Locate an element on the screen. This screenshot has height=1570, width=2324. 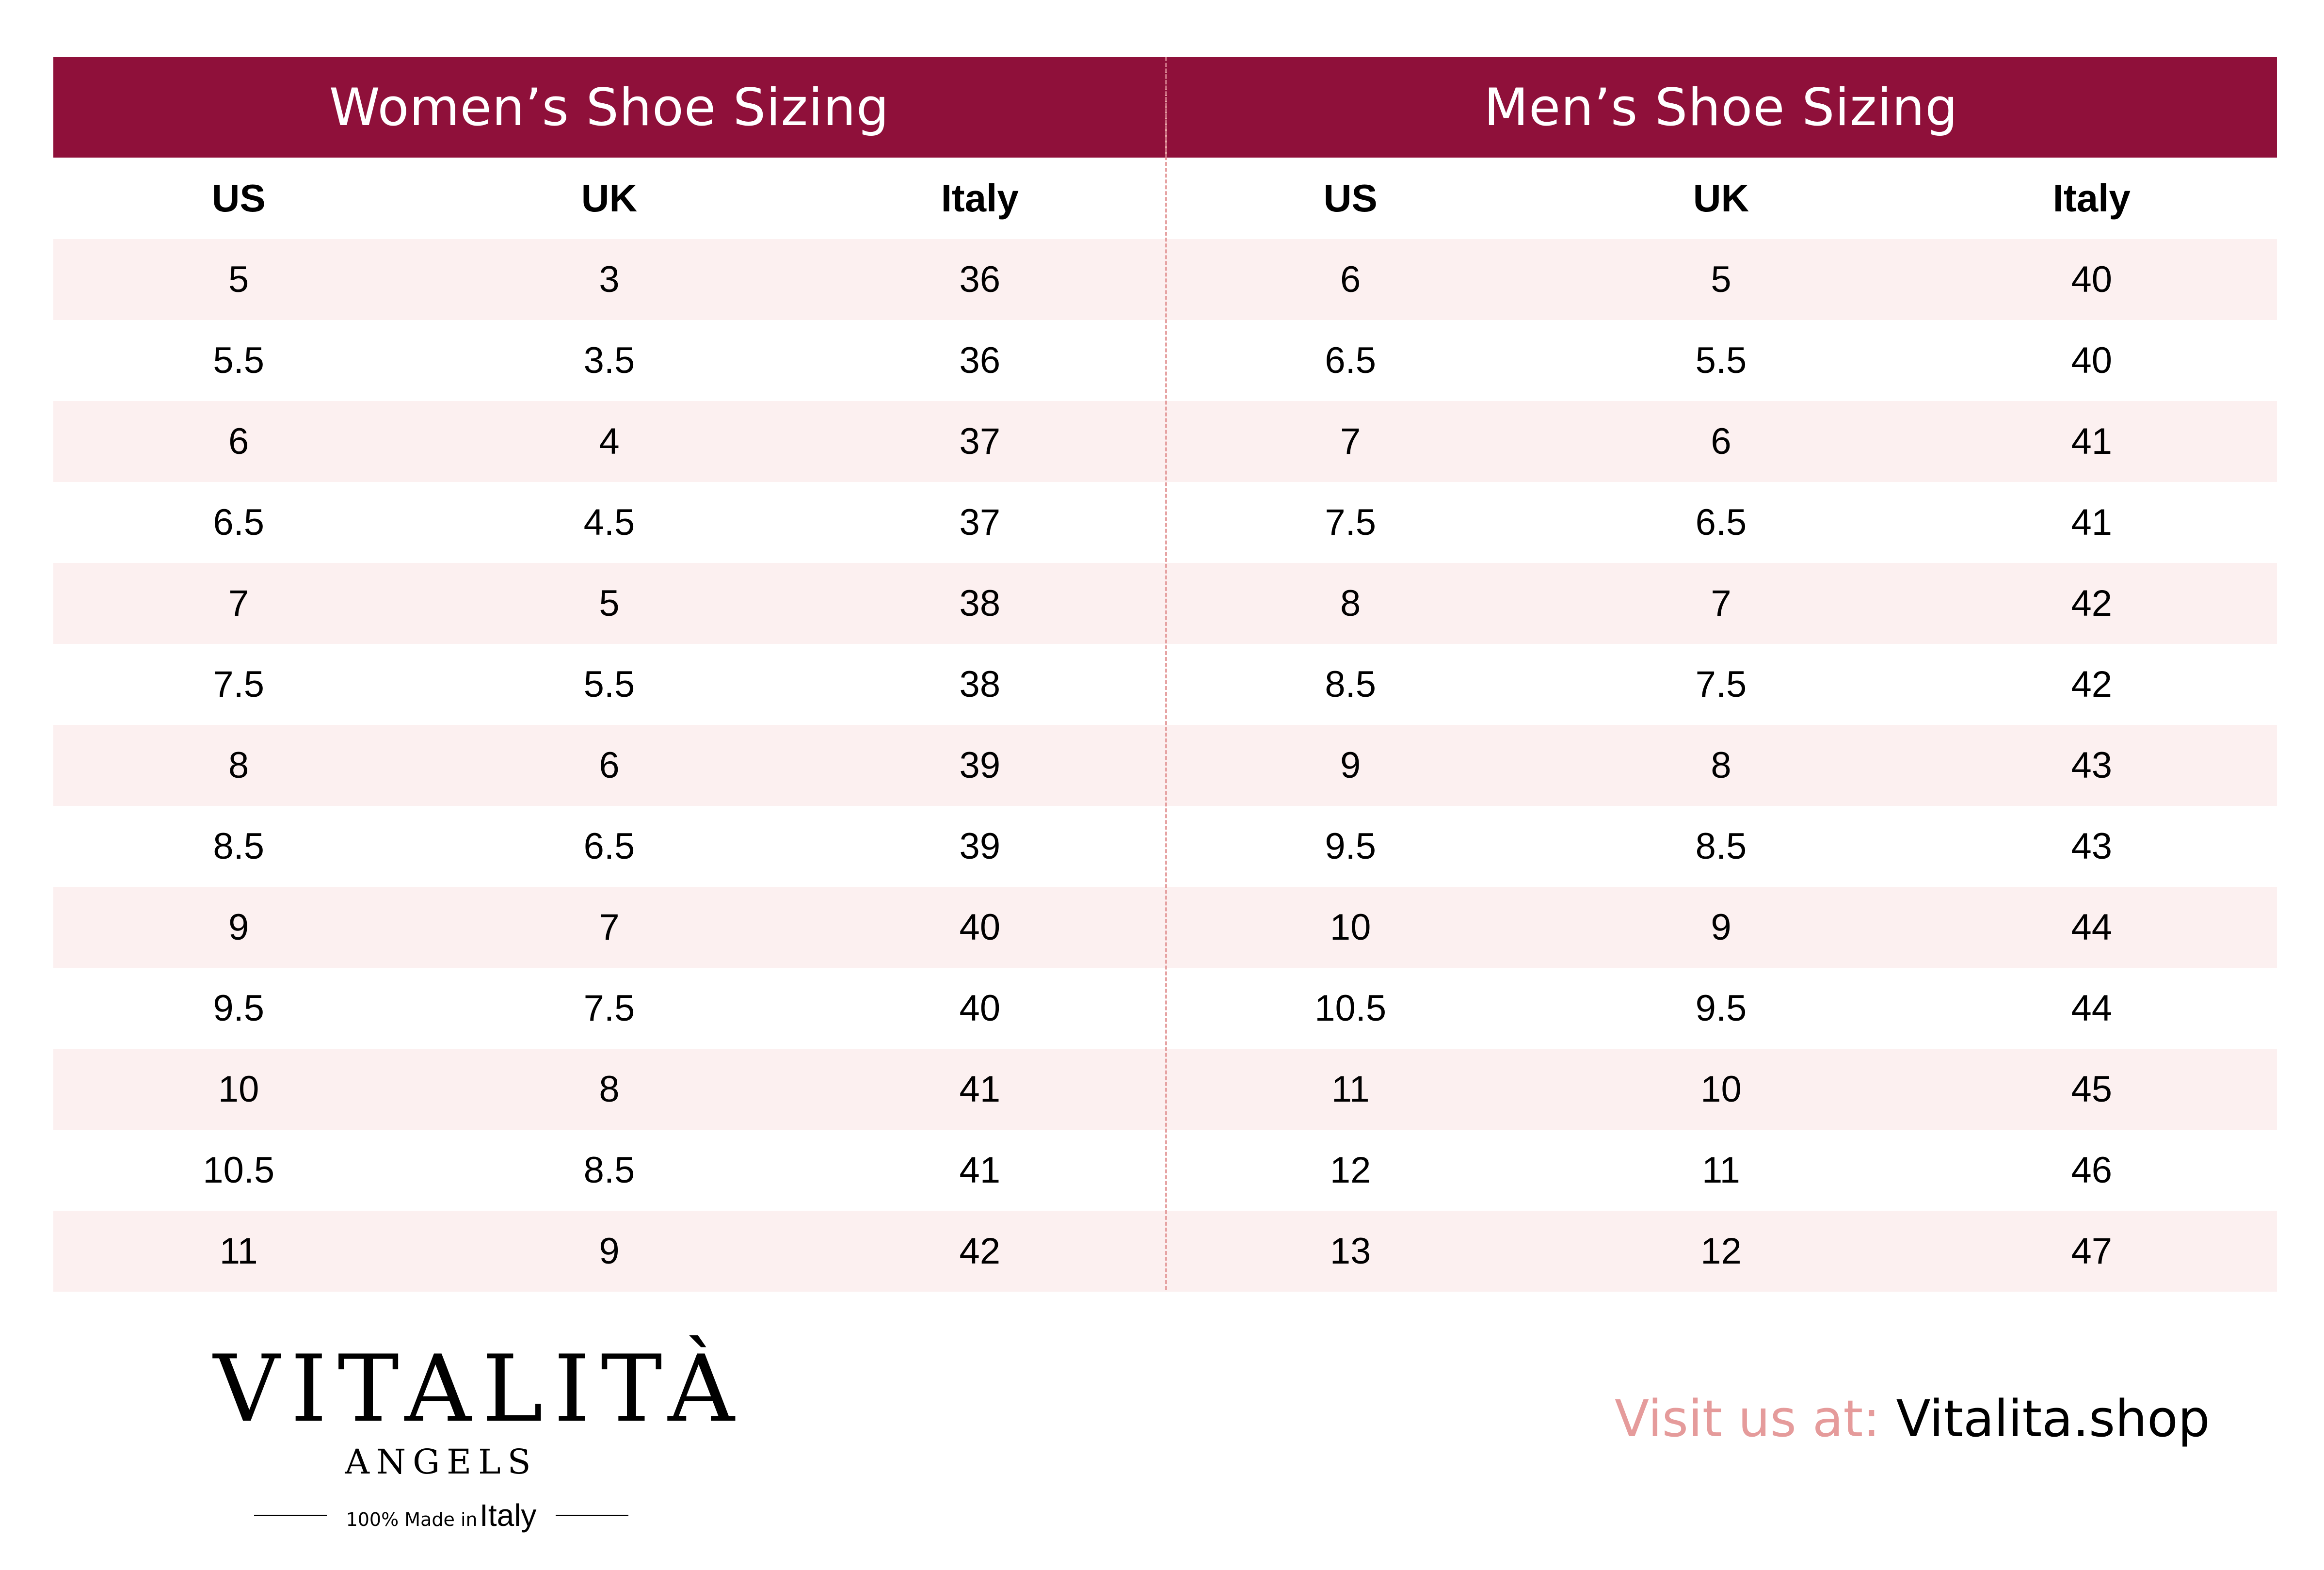
women-italy-cell: 42 is located at coordinates (980, 1252).